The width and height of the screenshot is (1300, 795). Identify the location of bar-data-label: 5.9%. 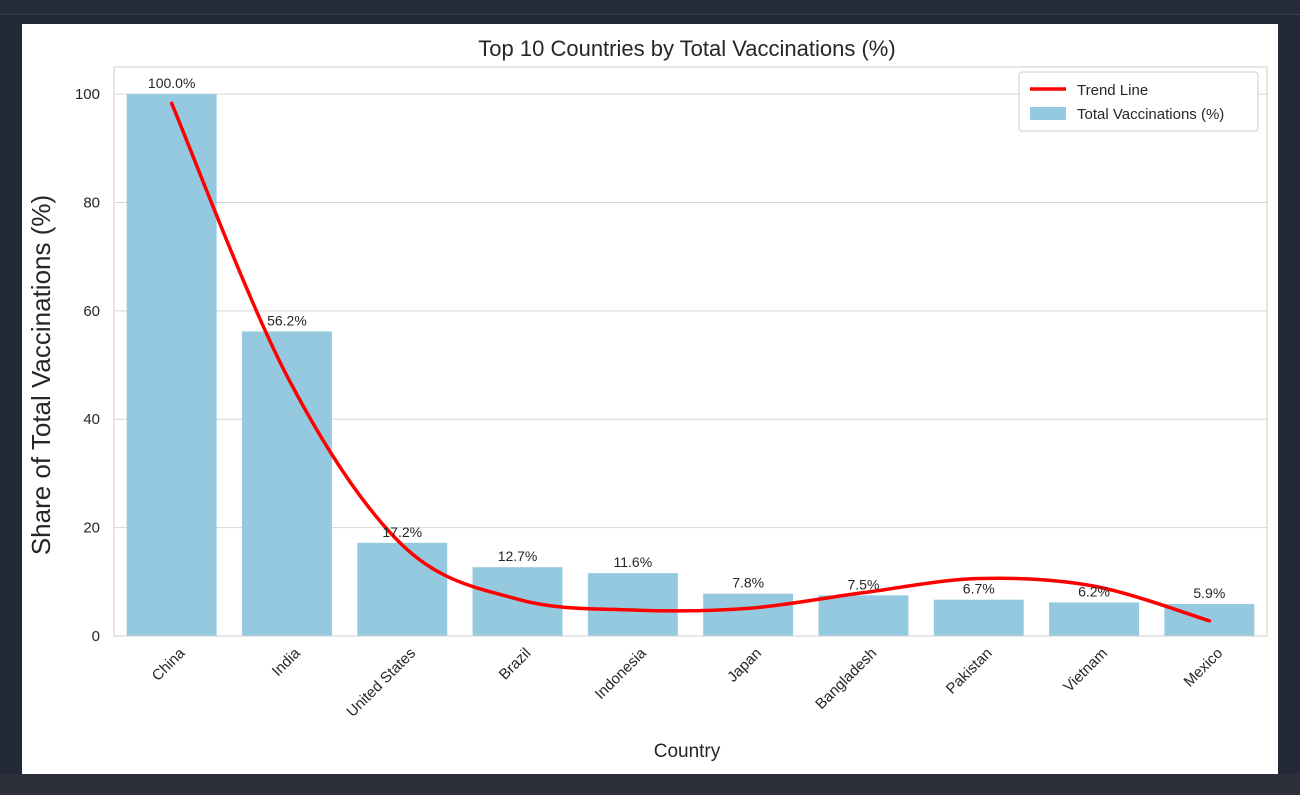
(1209, 593).